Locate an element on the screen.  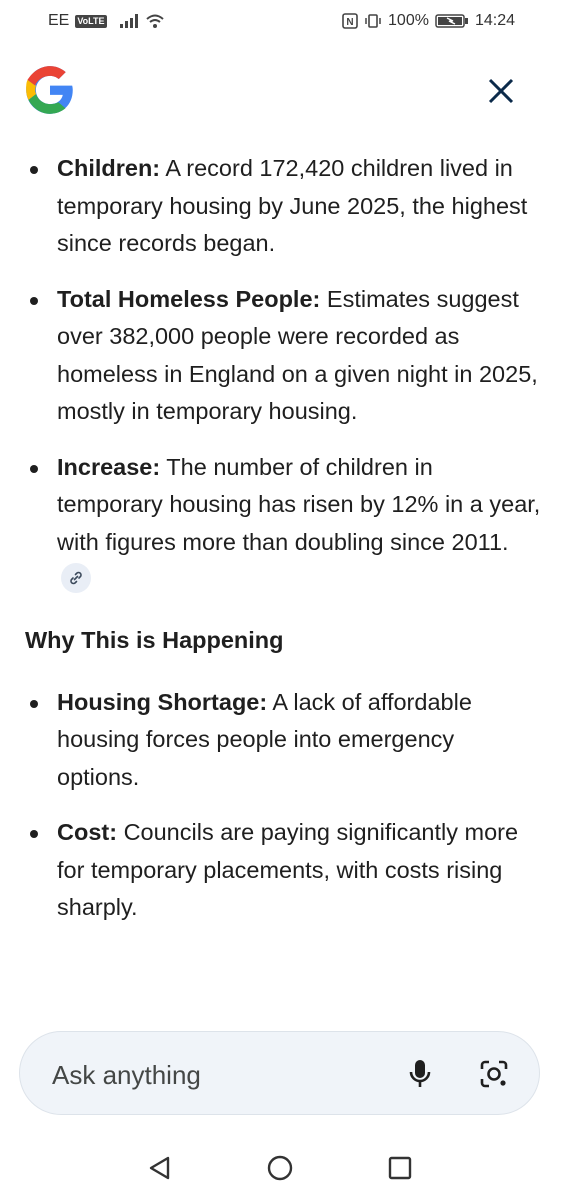
ask-bar is located at coordinates (279, 1073).